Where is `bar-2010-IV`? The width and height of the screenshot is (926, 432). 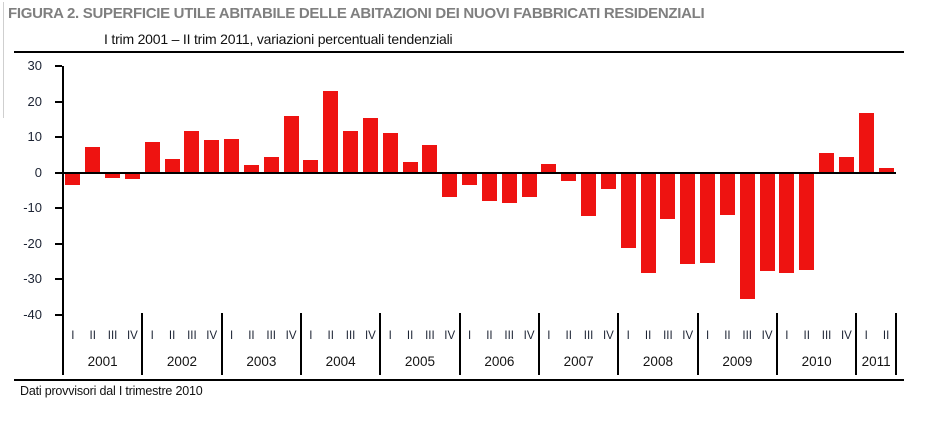 bar-2010-IV is located at coordinates (846, 164).